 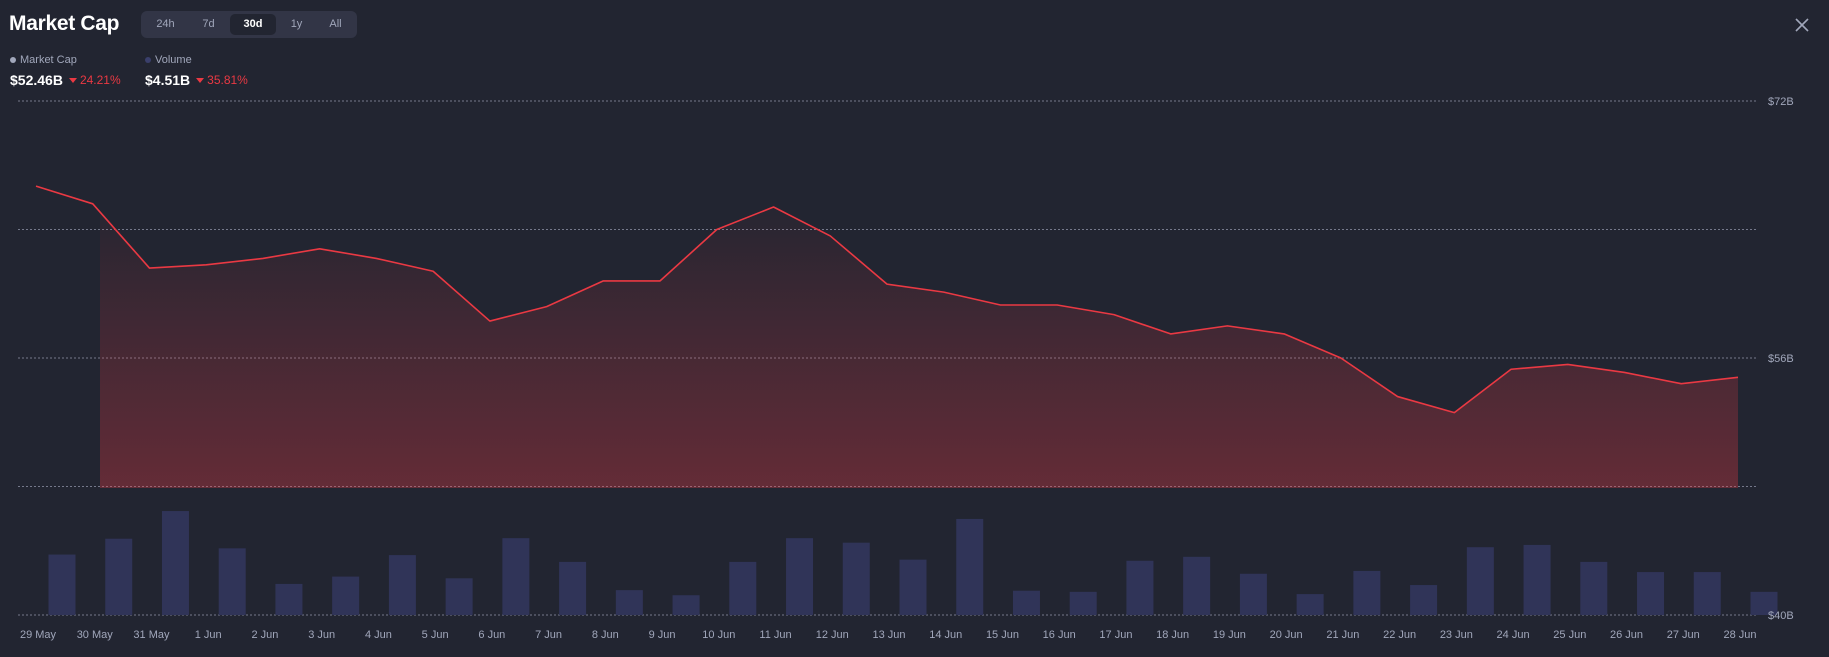 I want to click on x-tick-label: 15 Jun, so click(x=1002, y=635).